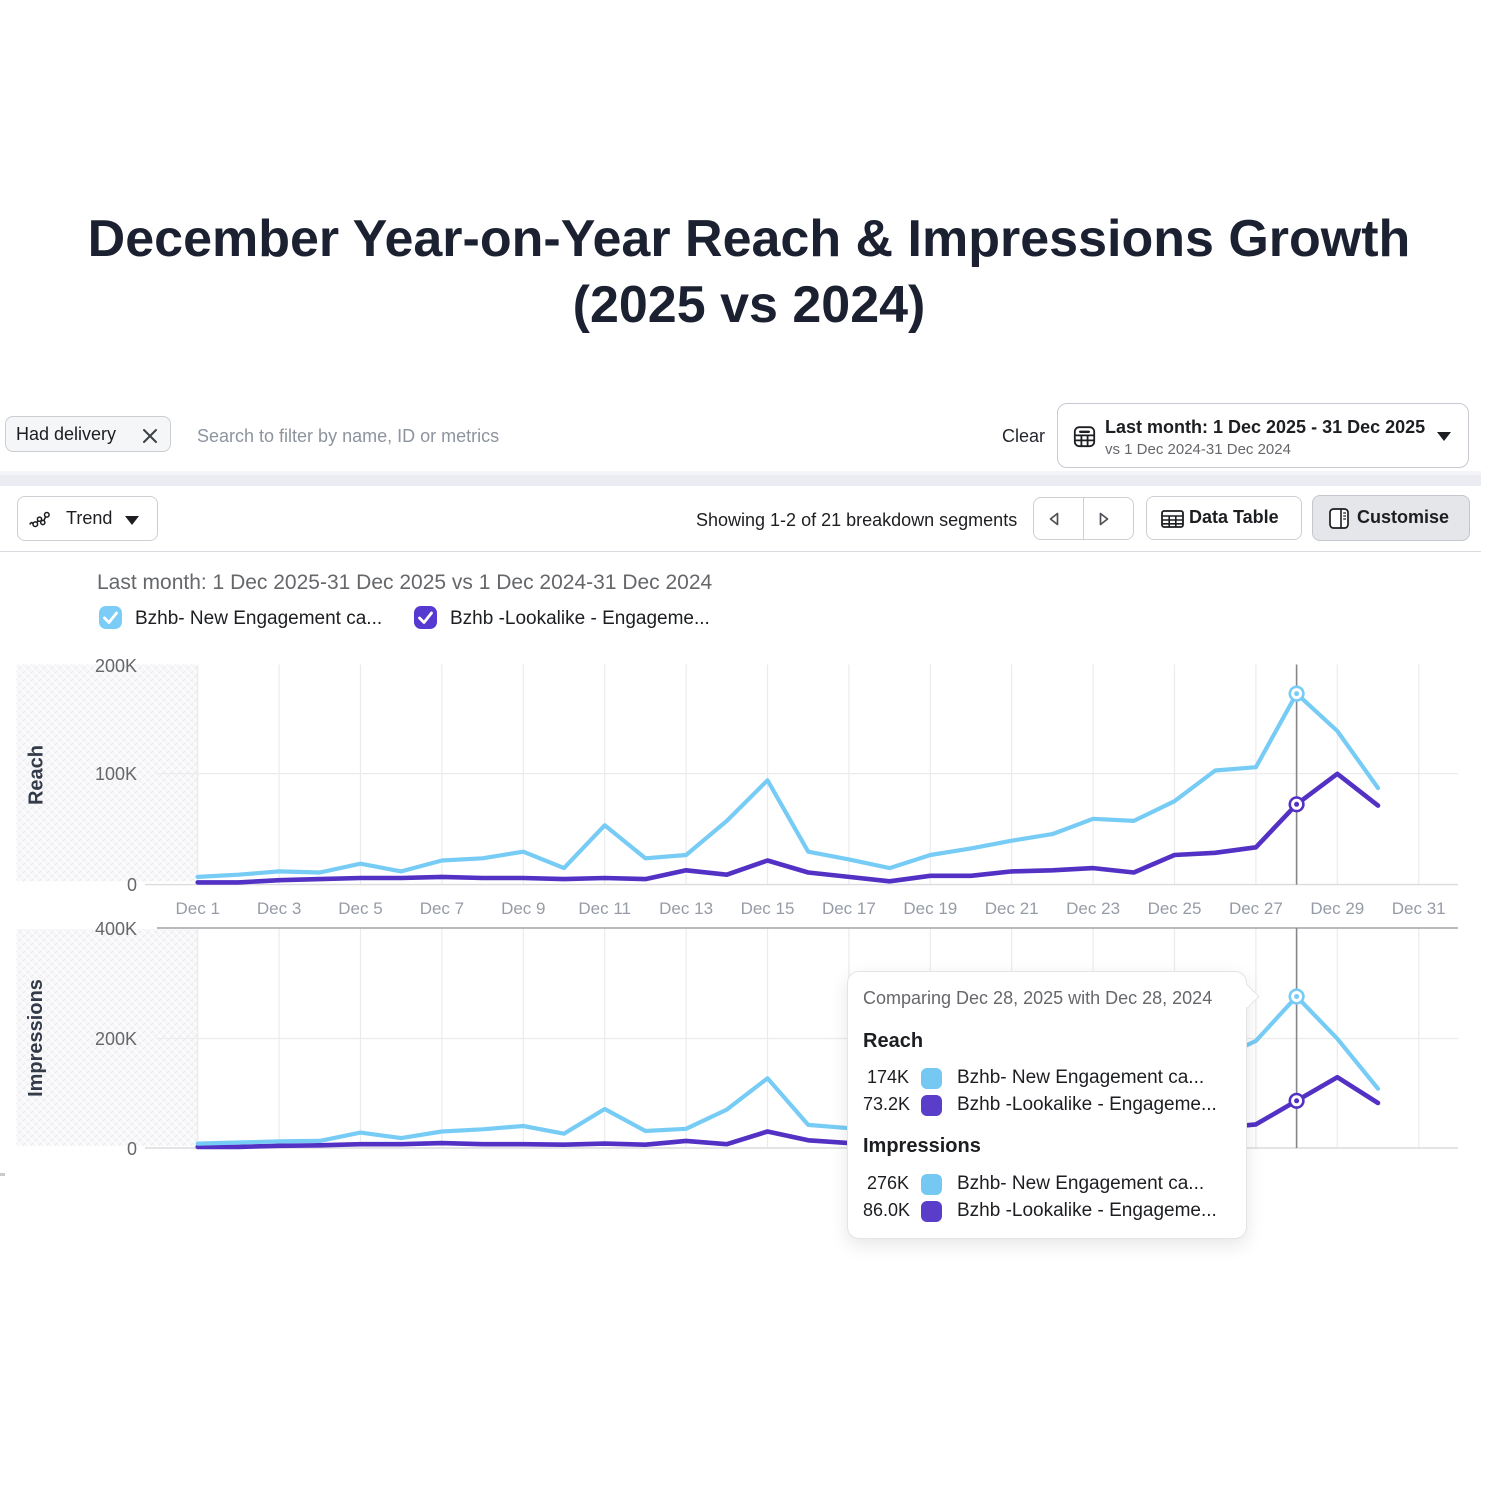  What do you see at coordinates (197, 908) in the screenshot?
I see `svg-text: Dec 1` at bounding box center [197, 908].